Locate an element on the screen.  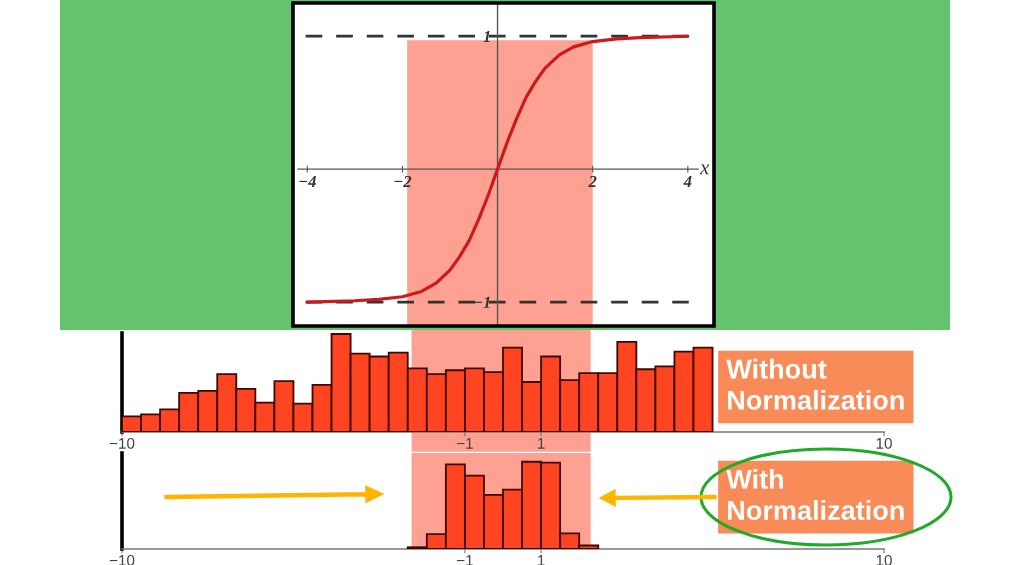
x-tick-label: 2 is located at coordinates (592, 181).